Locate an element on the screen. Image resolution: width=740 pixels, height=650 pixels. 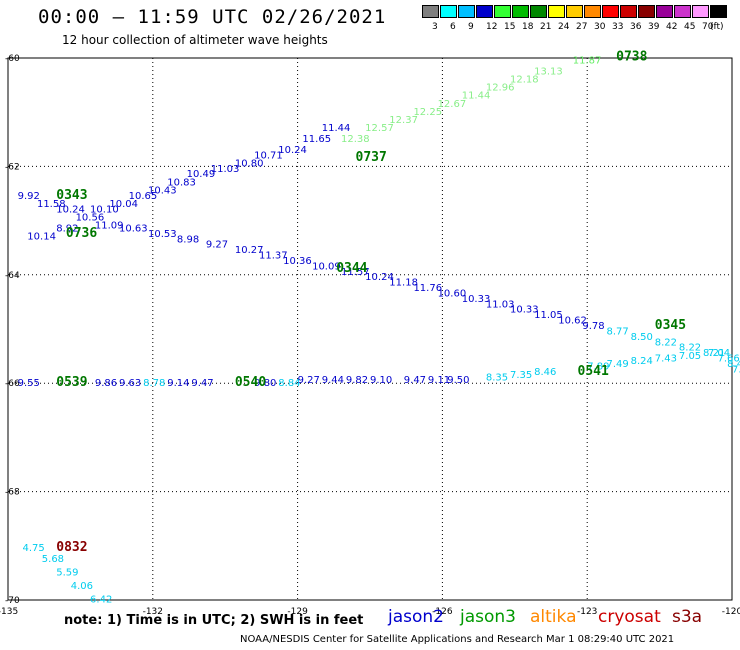
color-scale-tick-label: 70 is located at coordinates (708, 27).